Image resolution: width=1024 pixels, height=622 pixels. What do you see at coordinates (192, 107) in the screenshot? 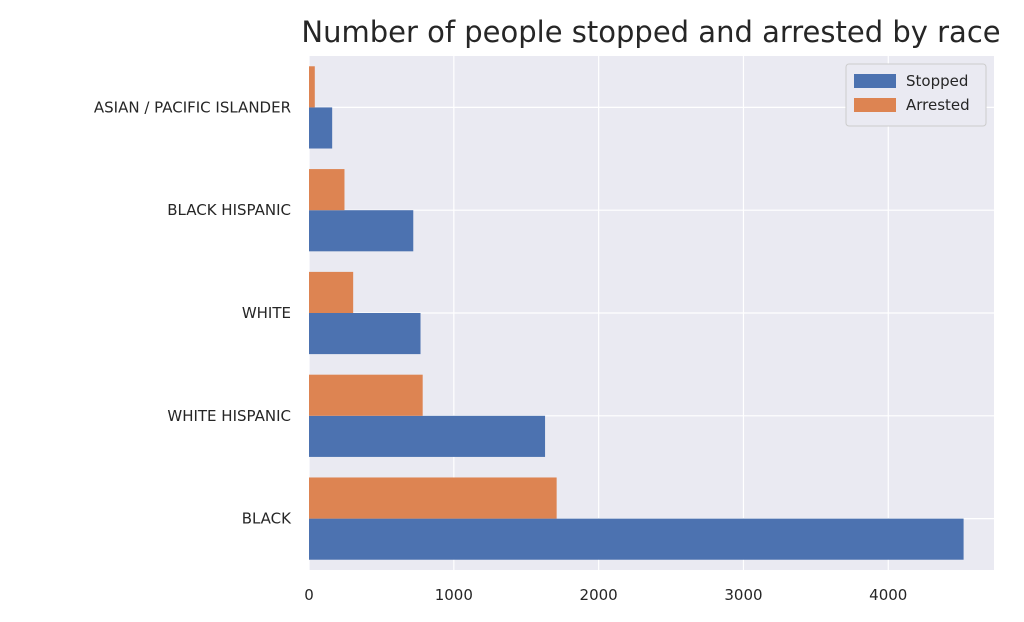
I see `y-tick-label: ASIAN / PACIFIC ISLANDER` at bounding box center [192, 107].